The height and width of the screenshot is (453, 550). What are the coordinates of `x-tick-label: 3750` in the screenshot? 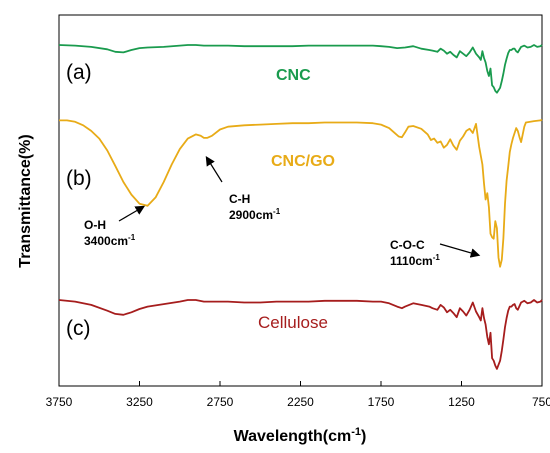 It's located at (59, 402).